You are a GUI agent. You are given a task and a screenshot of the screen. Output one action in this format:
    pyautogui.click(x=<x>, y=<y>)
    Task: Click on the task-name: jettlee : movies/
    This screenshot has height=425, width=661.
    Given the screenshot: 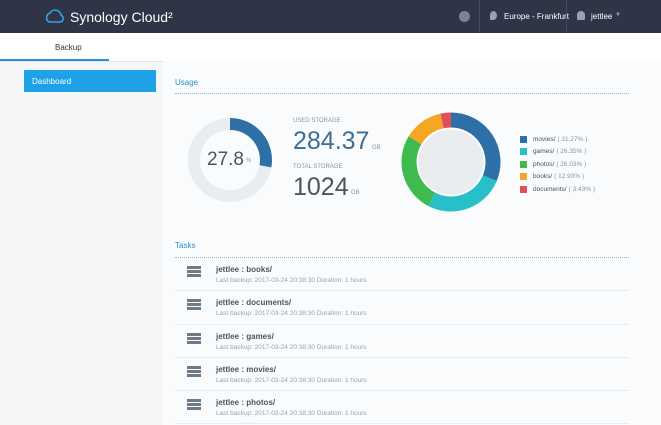 What is the action you would take?
    pyautogui.click(x=246, y=369)
    